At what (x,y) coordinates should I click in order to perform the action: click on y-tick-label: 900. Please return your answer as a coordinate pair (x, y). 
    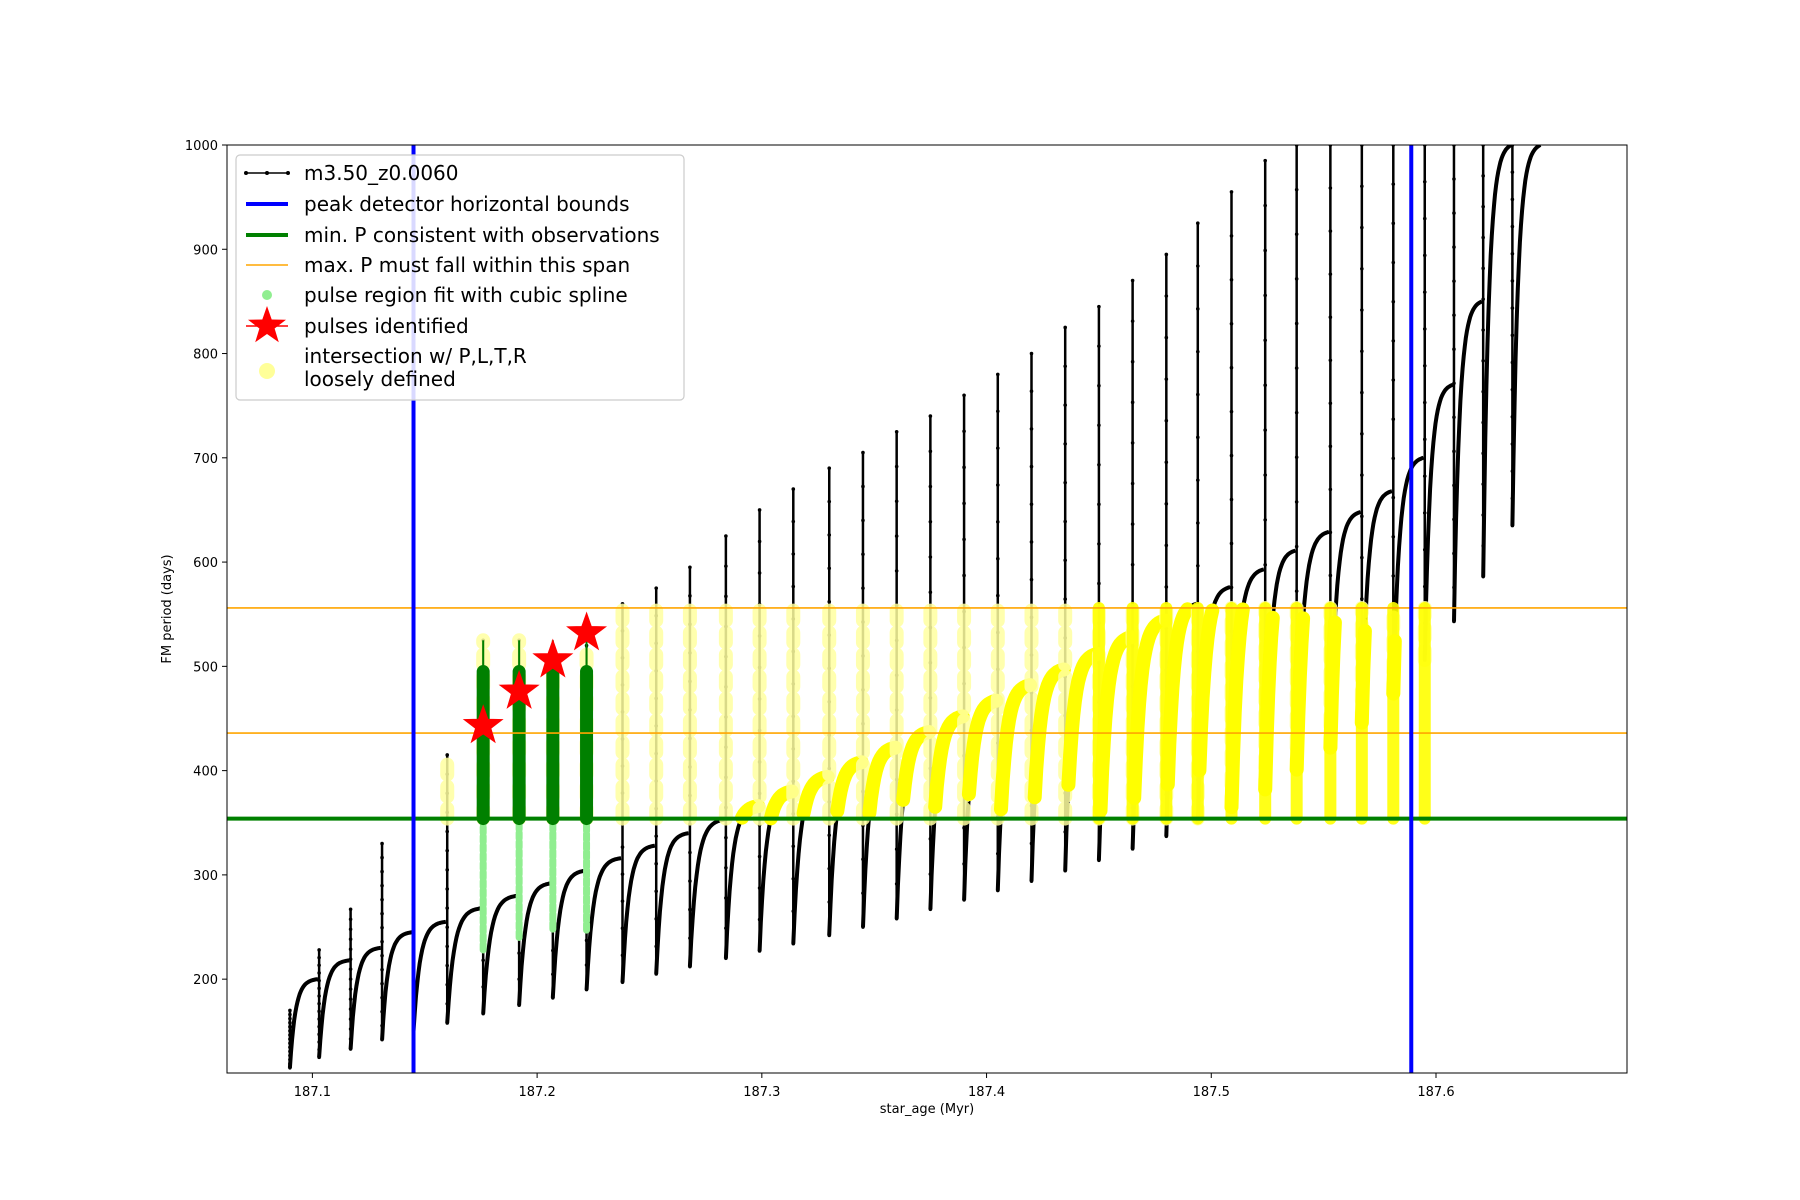
    Looking at the image, I should click on (205, 250).